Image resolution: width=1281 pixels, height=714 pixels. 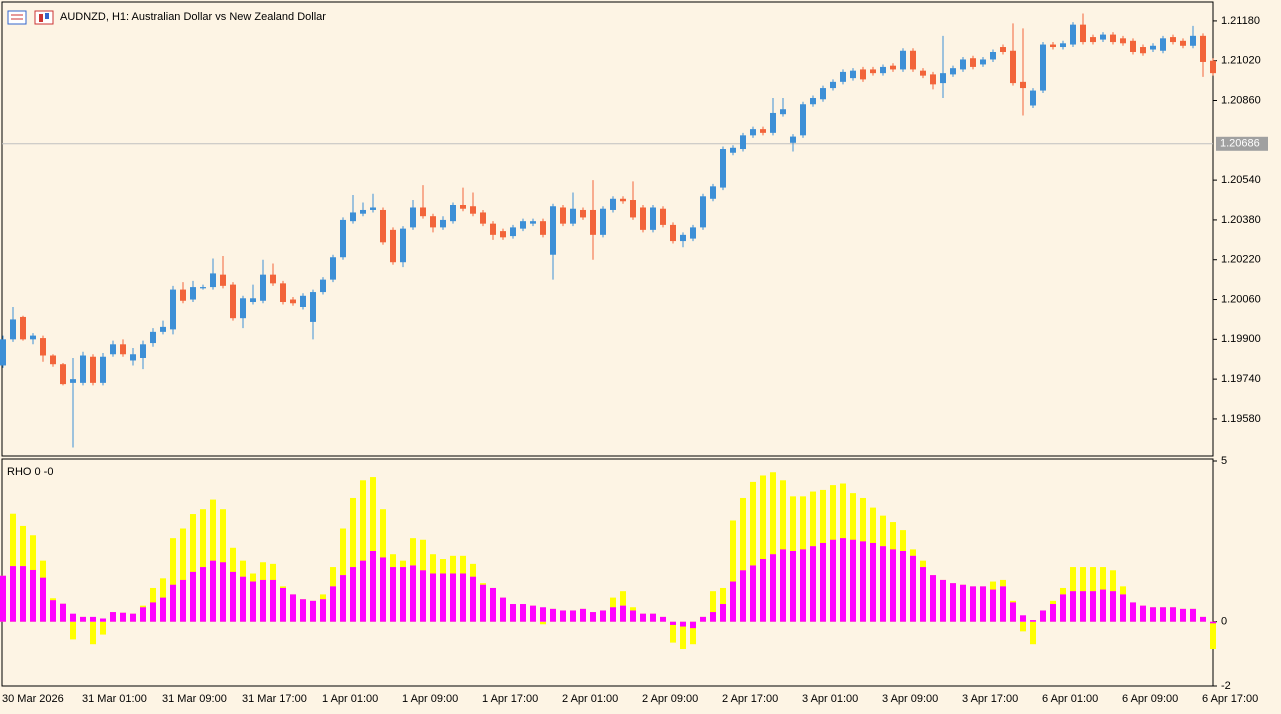 What do you see at coordinates (510, 699) in the screenshot?
I see `x-tick-label: 1 Apr 17:00` at bounding box center [510, 699].